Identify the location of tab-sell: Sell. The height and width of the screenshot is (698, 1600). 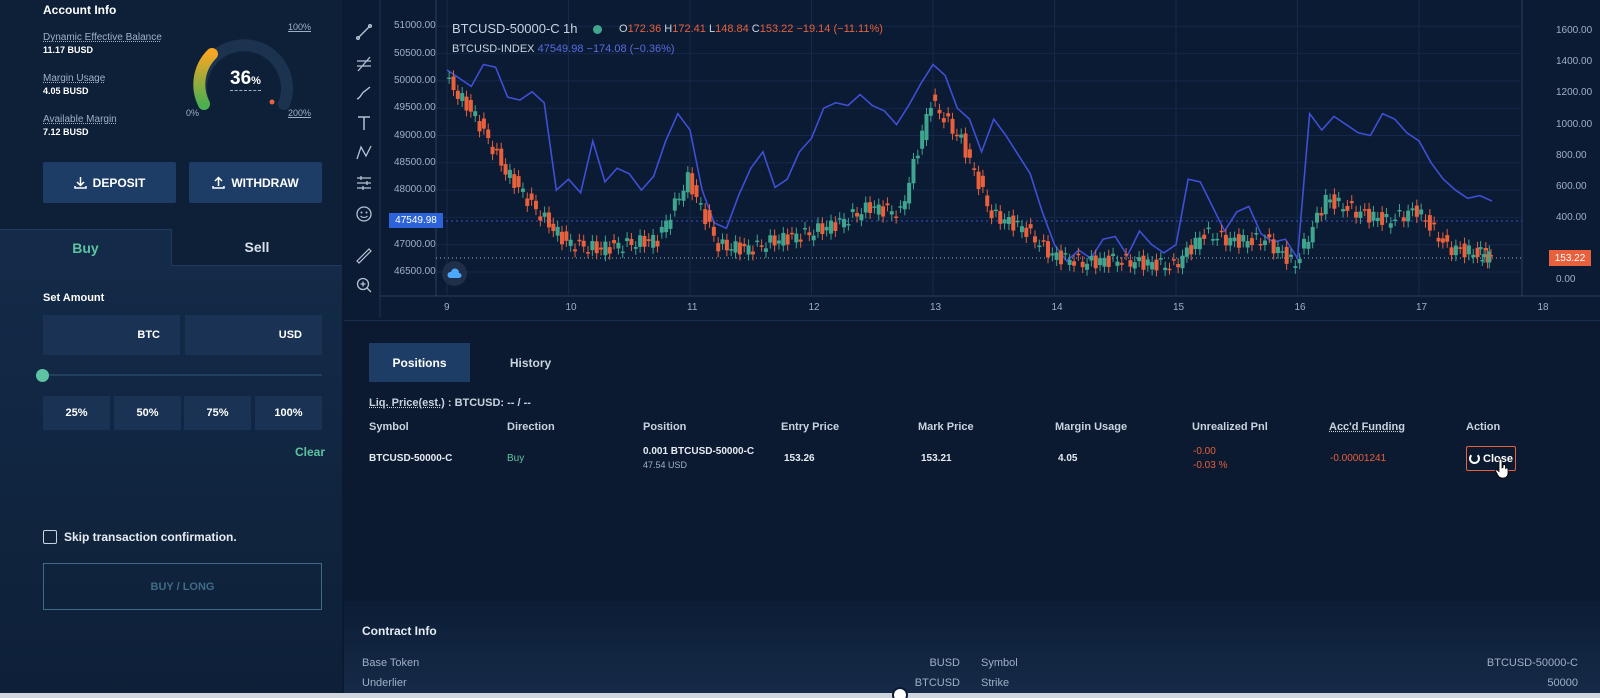
(257, 247).